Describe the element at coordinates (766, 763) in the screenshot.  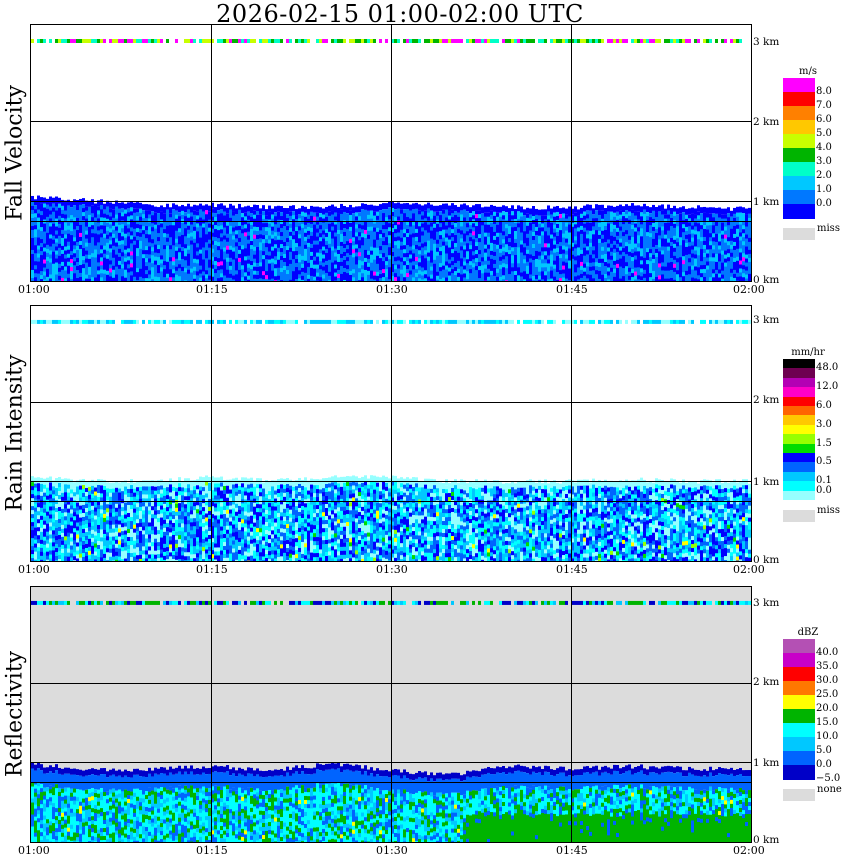
I see `y-tick-1km: 1 km` at that location.